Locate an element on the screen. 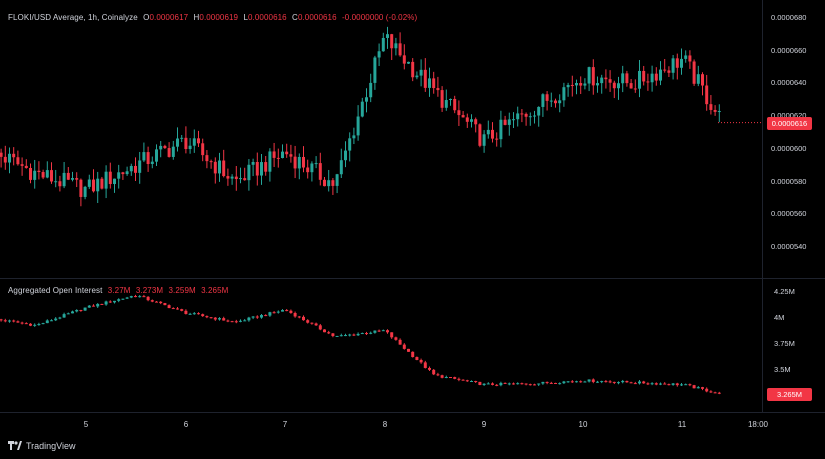  last-price-tag: 0.0000616 is located at coordinates (789, 123).